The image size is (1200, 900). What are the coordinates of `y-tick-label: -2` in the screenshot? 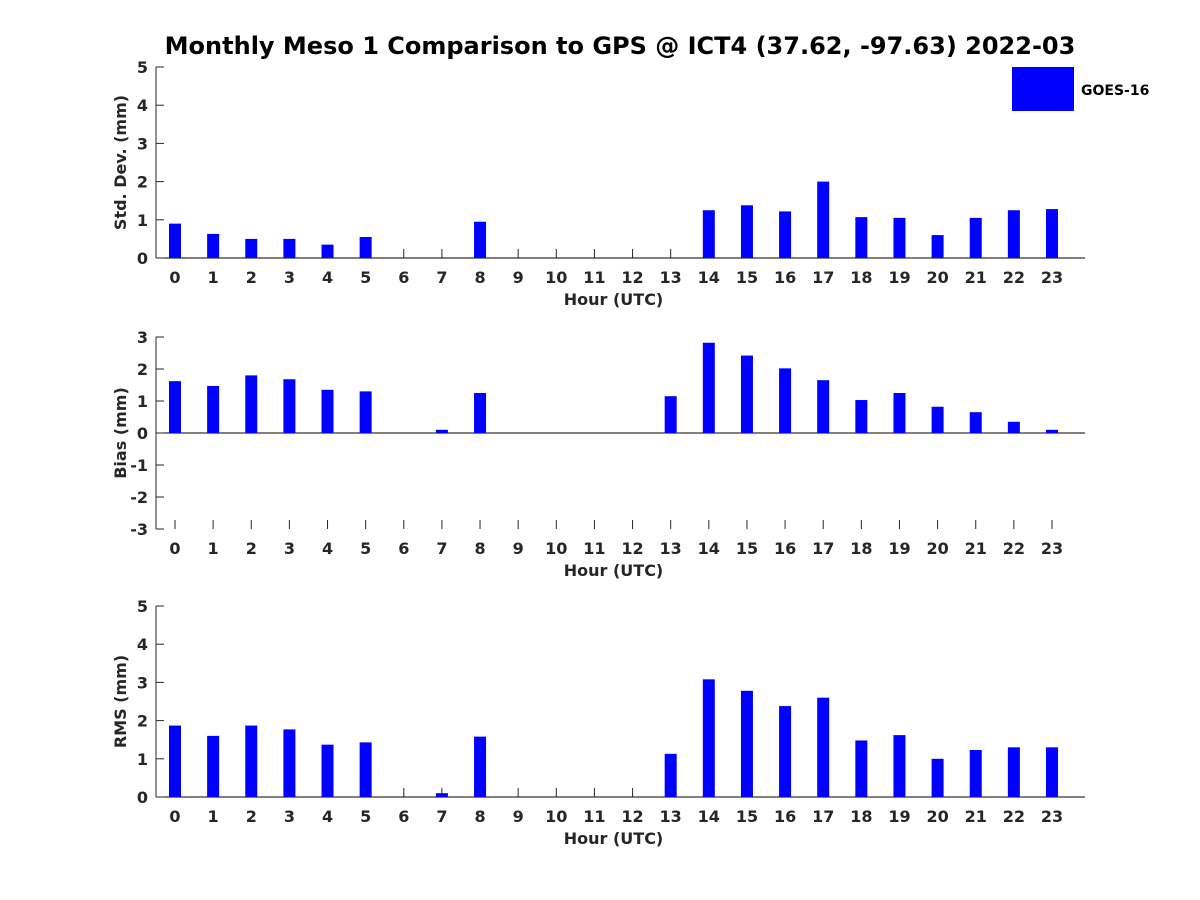 It's located at (139, 497).